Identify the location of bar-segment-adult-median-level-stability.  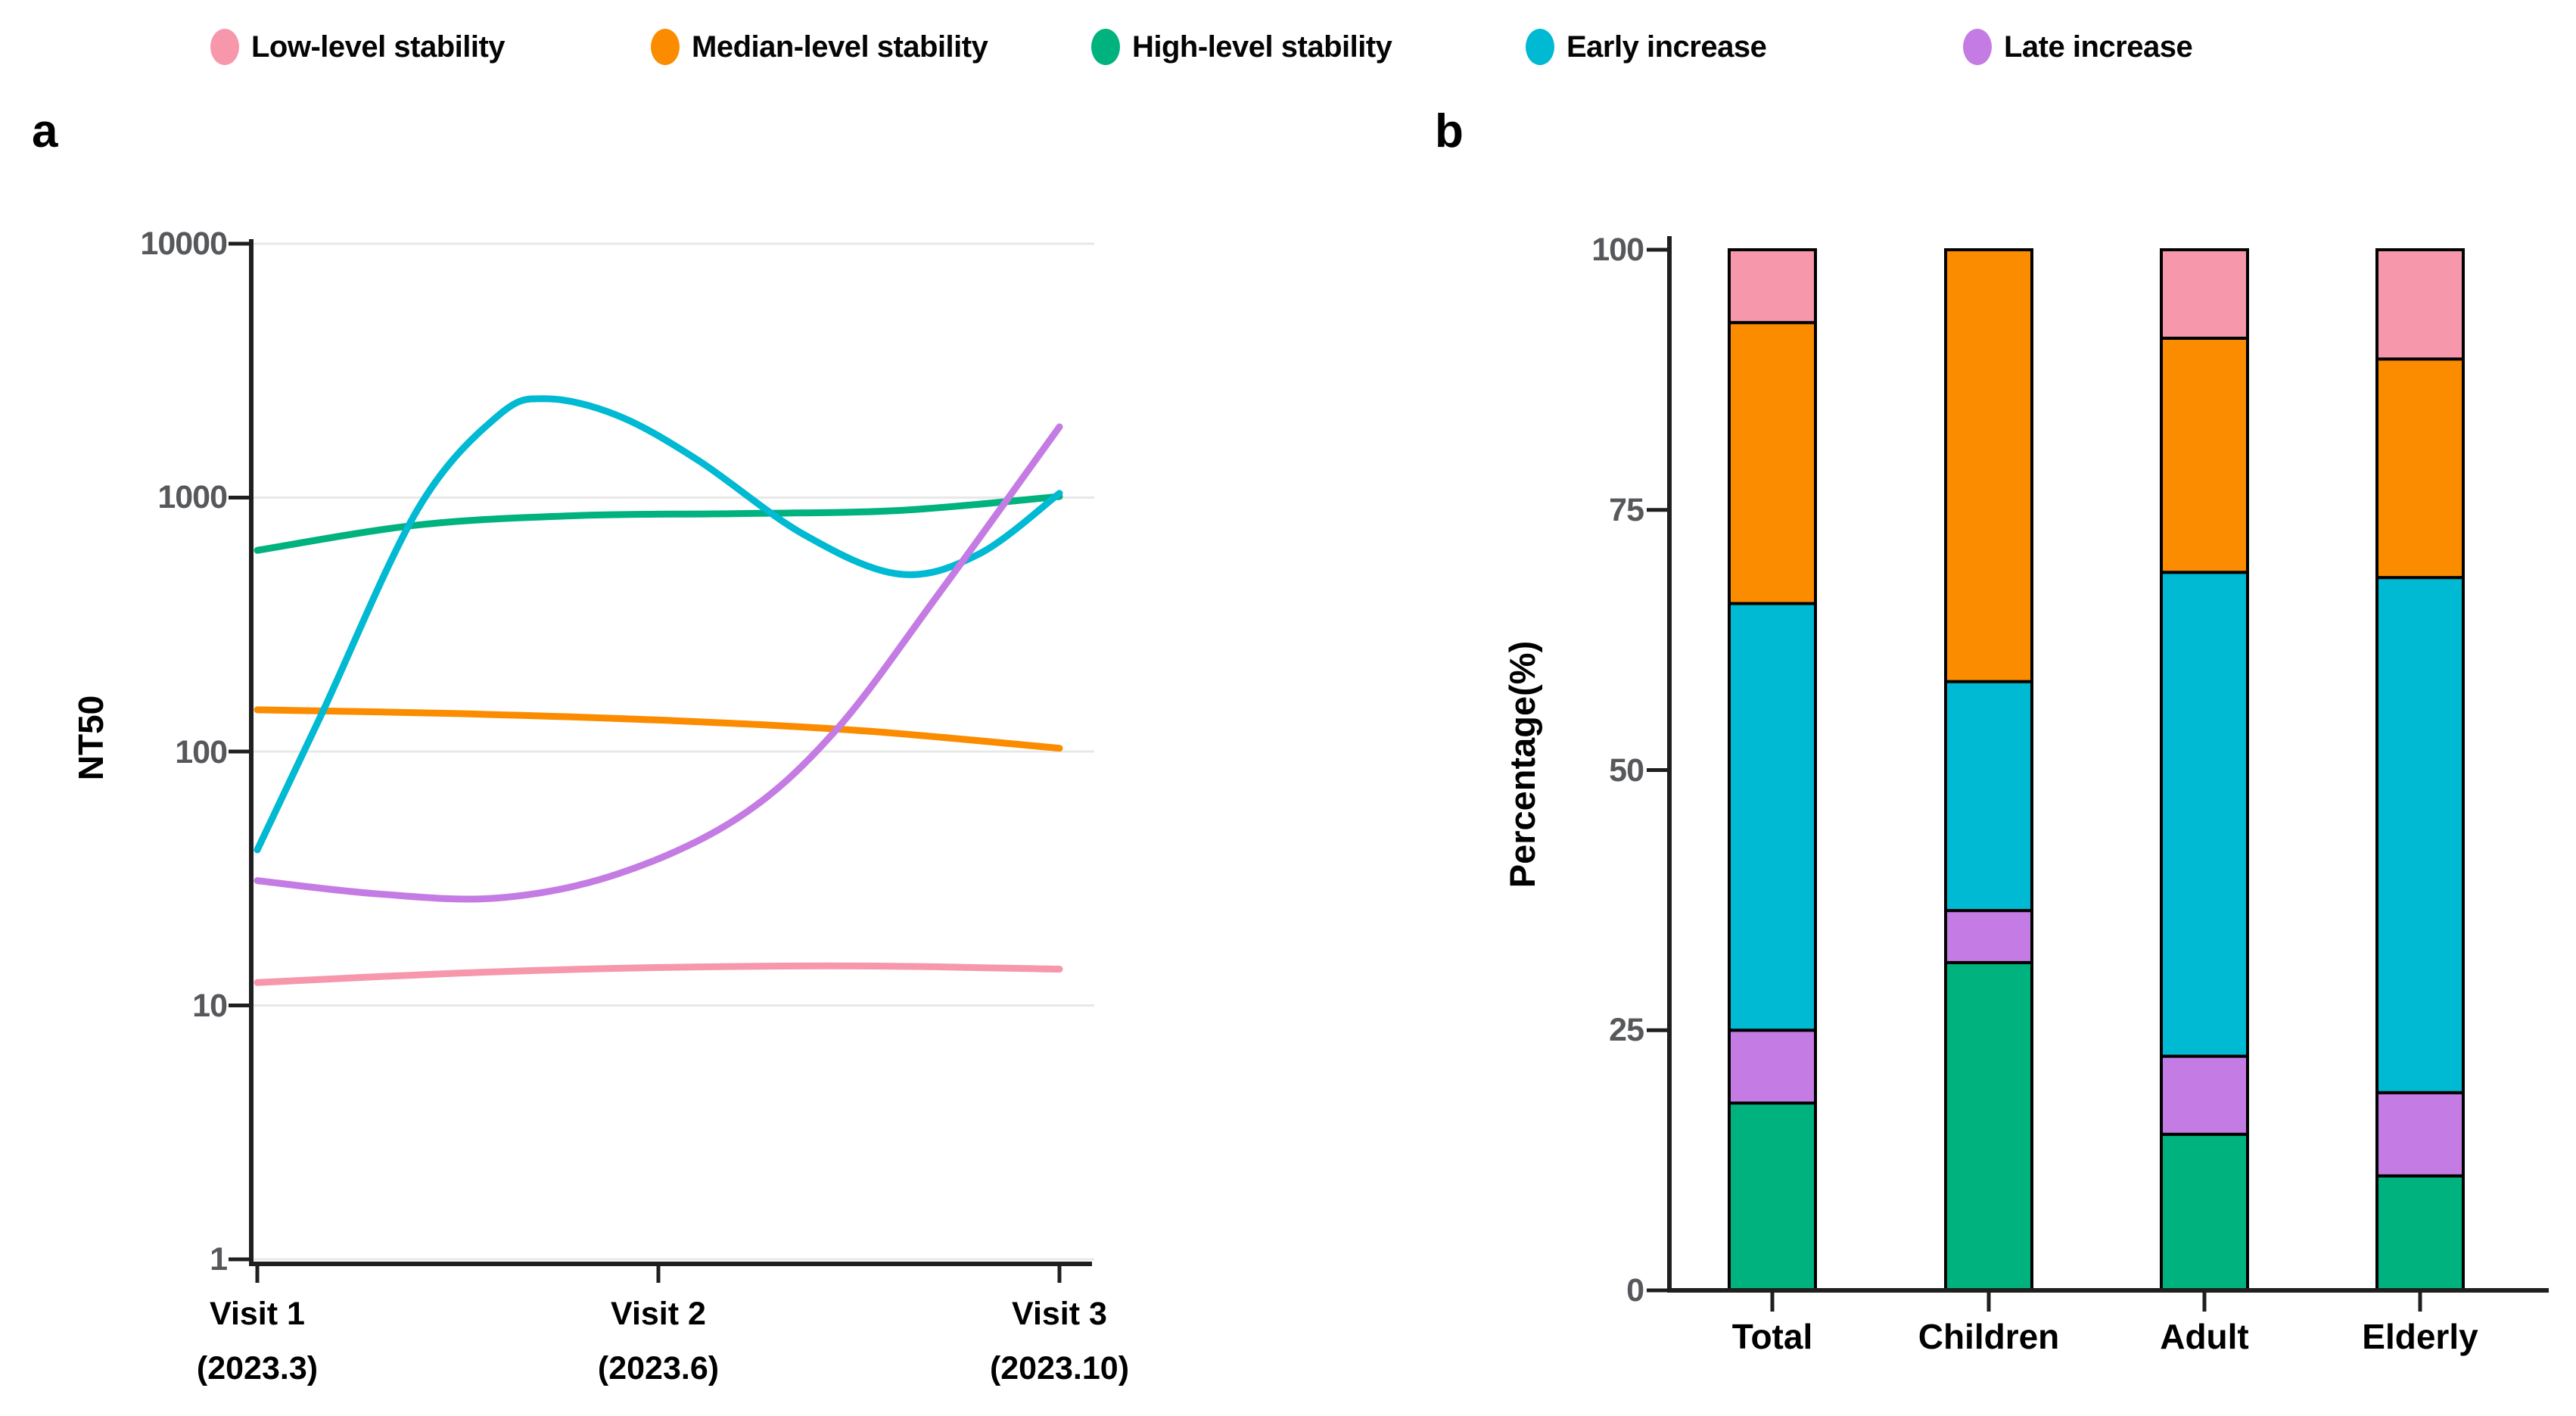
(2204, 455).